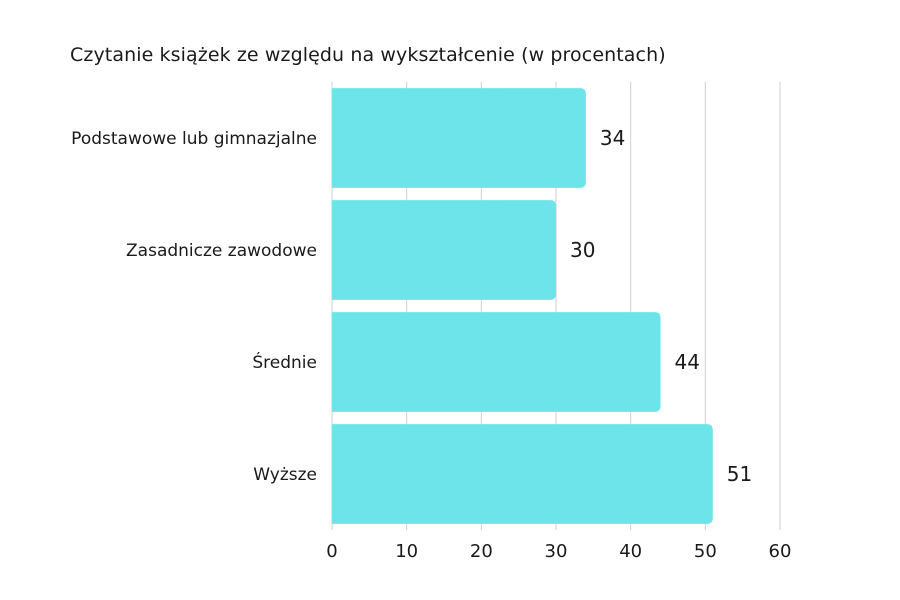 This screenshot has width=900, height=600. Describe the element at coordinates (739, 474) in the screenshot. I see `data-label: 51` at that location.